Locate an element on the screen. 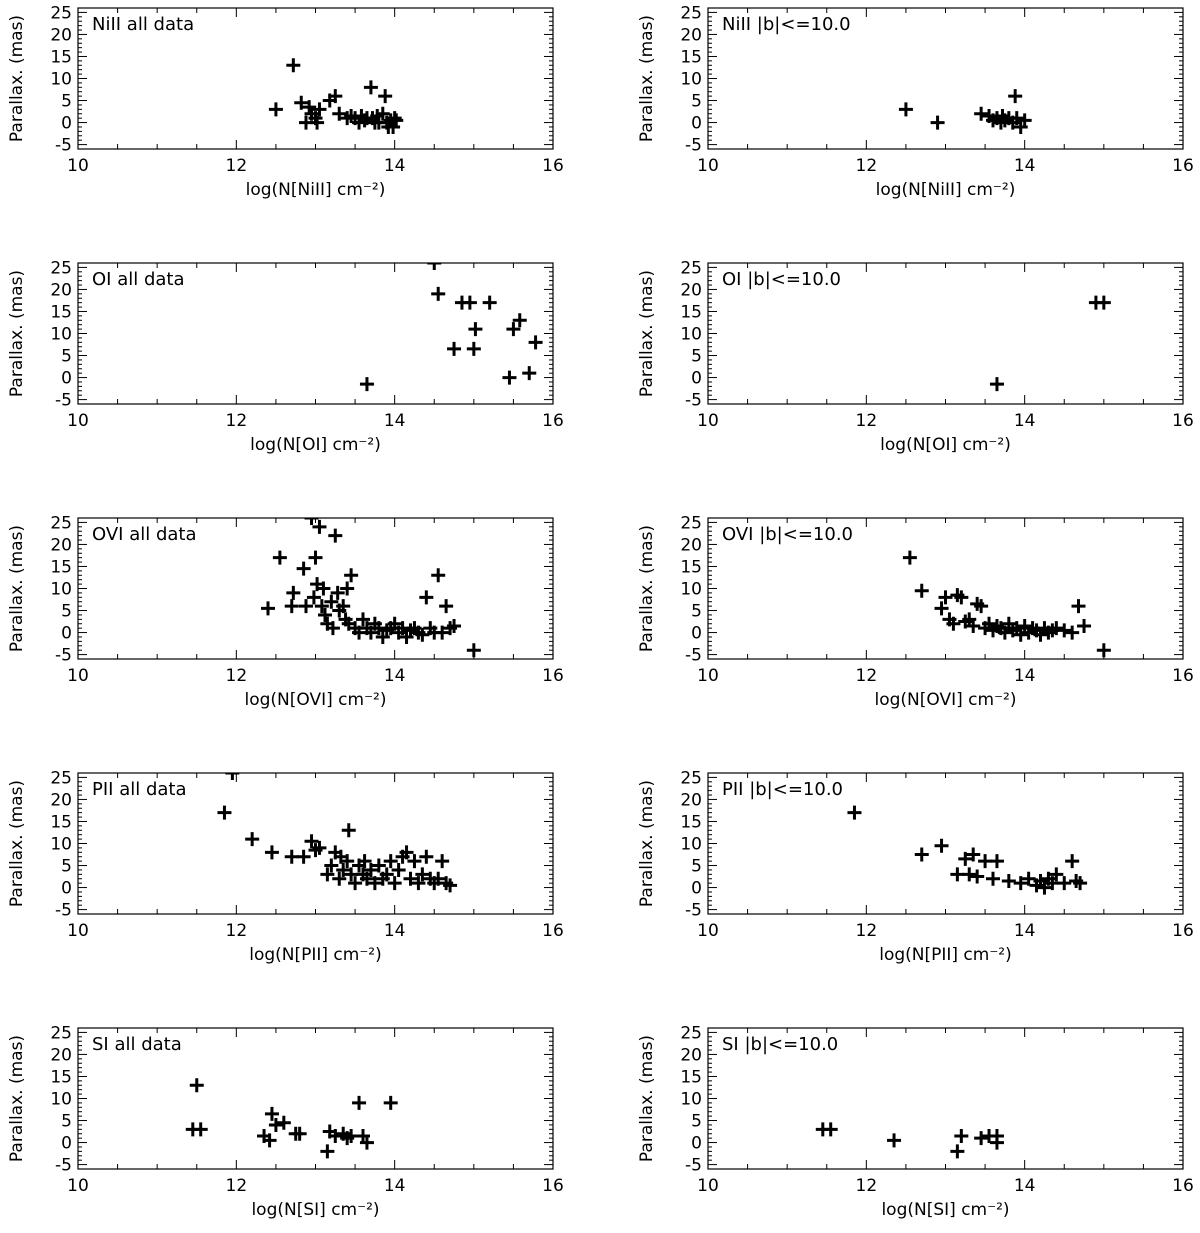 Image resolution: width=1200 pixels, height=1233 pixels. x-axis-title: log(N[NiII] cm⁻²) is located at coordinates (946, 190).